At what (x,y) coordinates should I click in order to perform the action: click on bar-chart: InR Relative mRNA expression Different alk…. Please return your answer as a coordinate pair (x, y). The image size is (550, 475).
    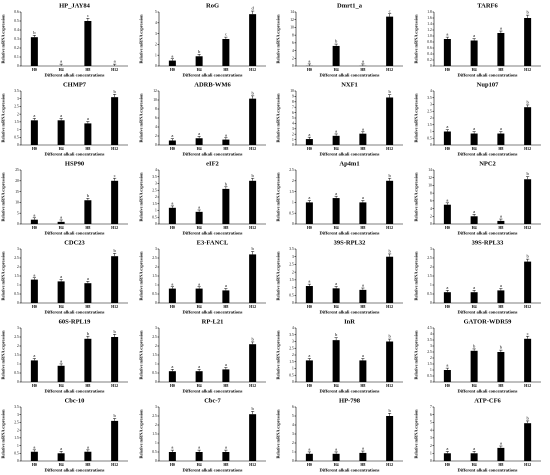
    Looking at the image, I should click on (339, 356).